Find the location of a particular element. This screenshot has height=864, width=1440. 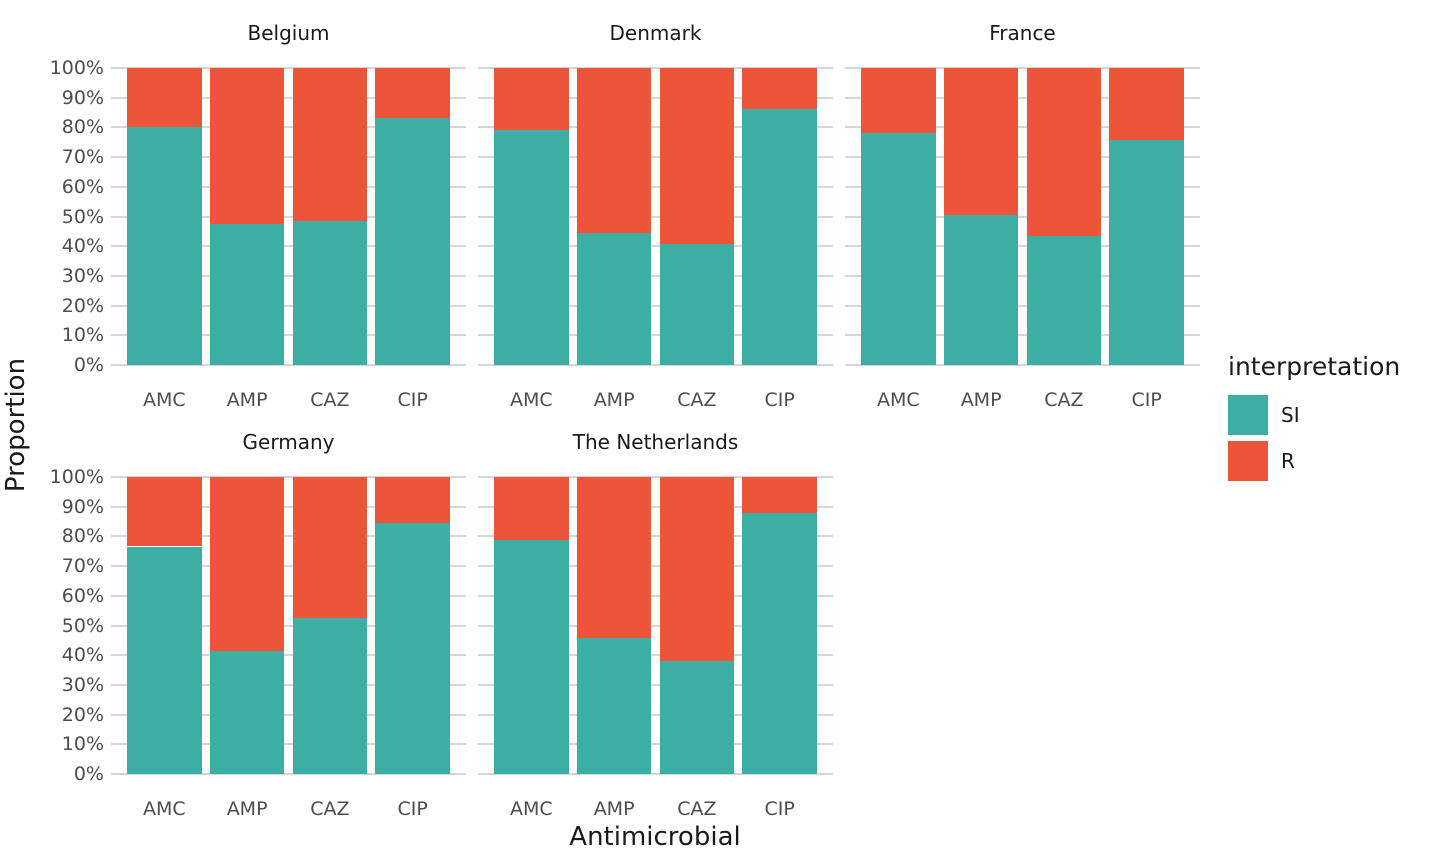

legend: interpretation SI R is located at coordinates (1314, 419).